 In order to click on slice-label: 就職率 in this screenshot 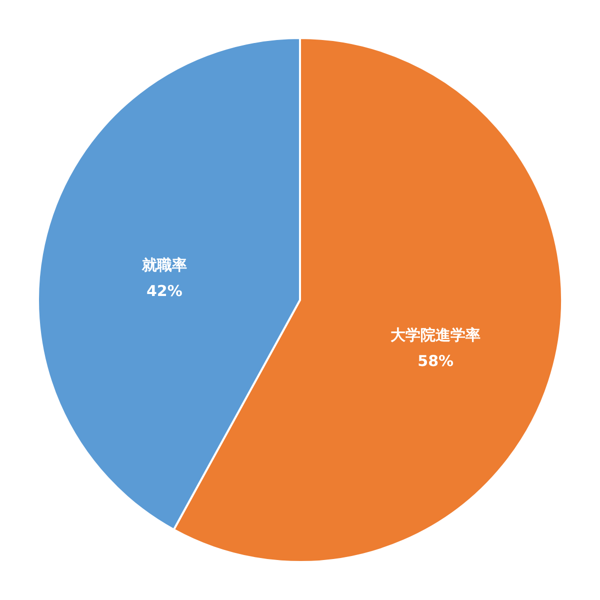, I will do `click(163, 265)`.